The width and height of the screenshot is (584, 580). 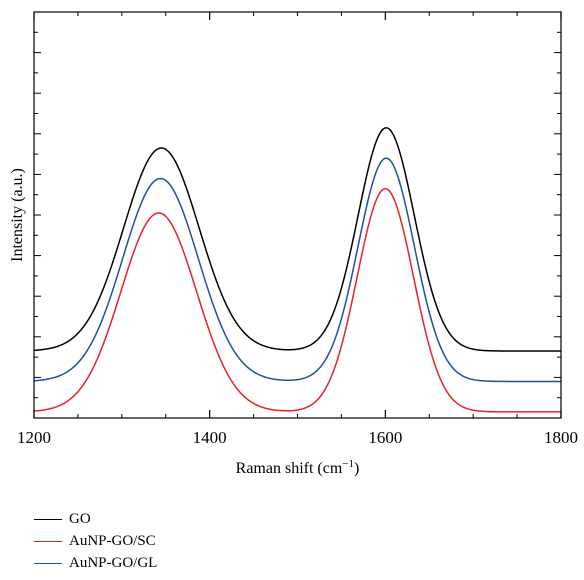 I want to click on legend-item-aunp-go-sc: AuNP-GO/SC, so click(x=95, y=541).